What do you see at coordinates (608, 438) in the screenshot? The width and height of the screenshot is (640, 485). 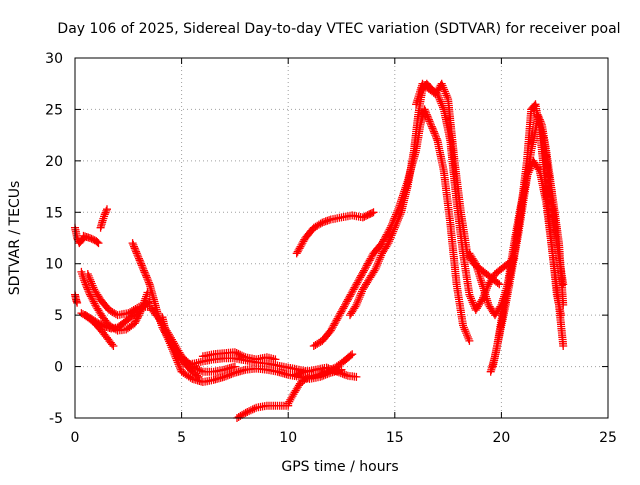 I see `x-tick-label: 25` at bounding box center [608, 438].